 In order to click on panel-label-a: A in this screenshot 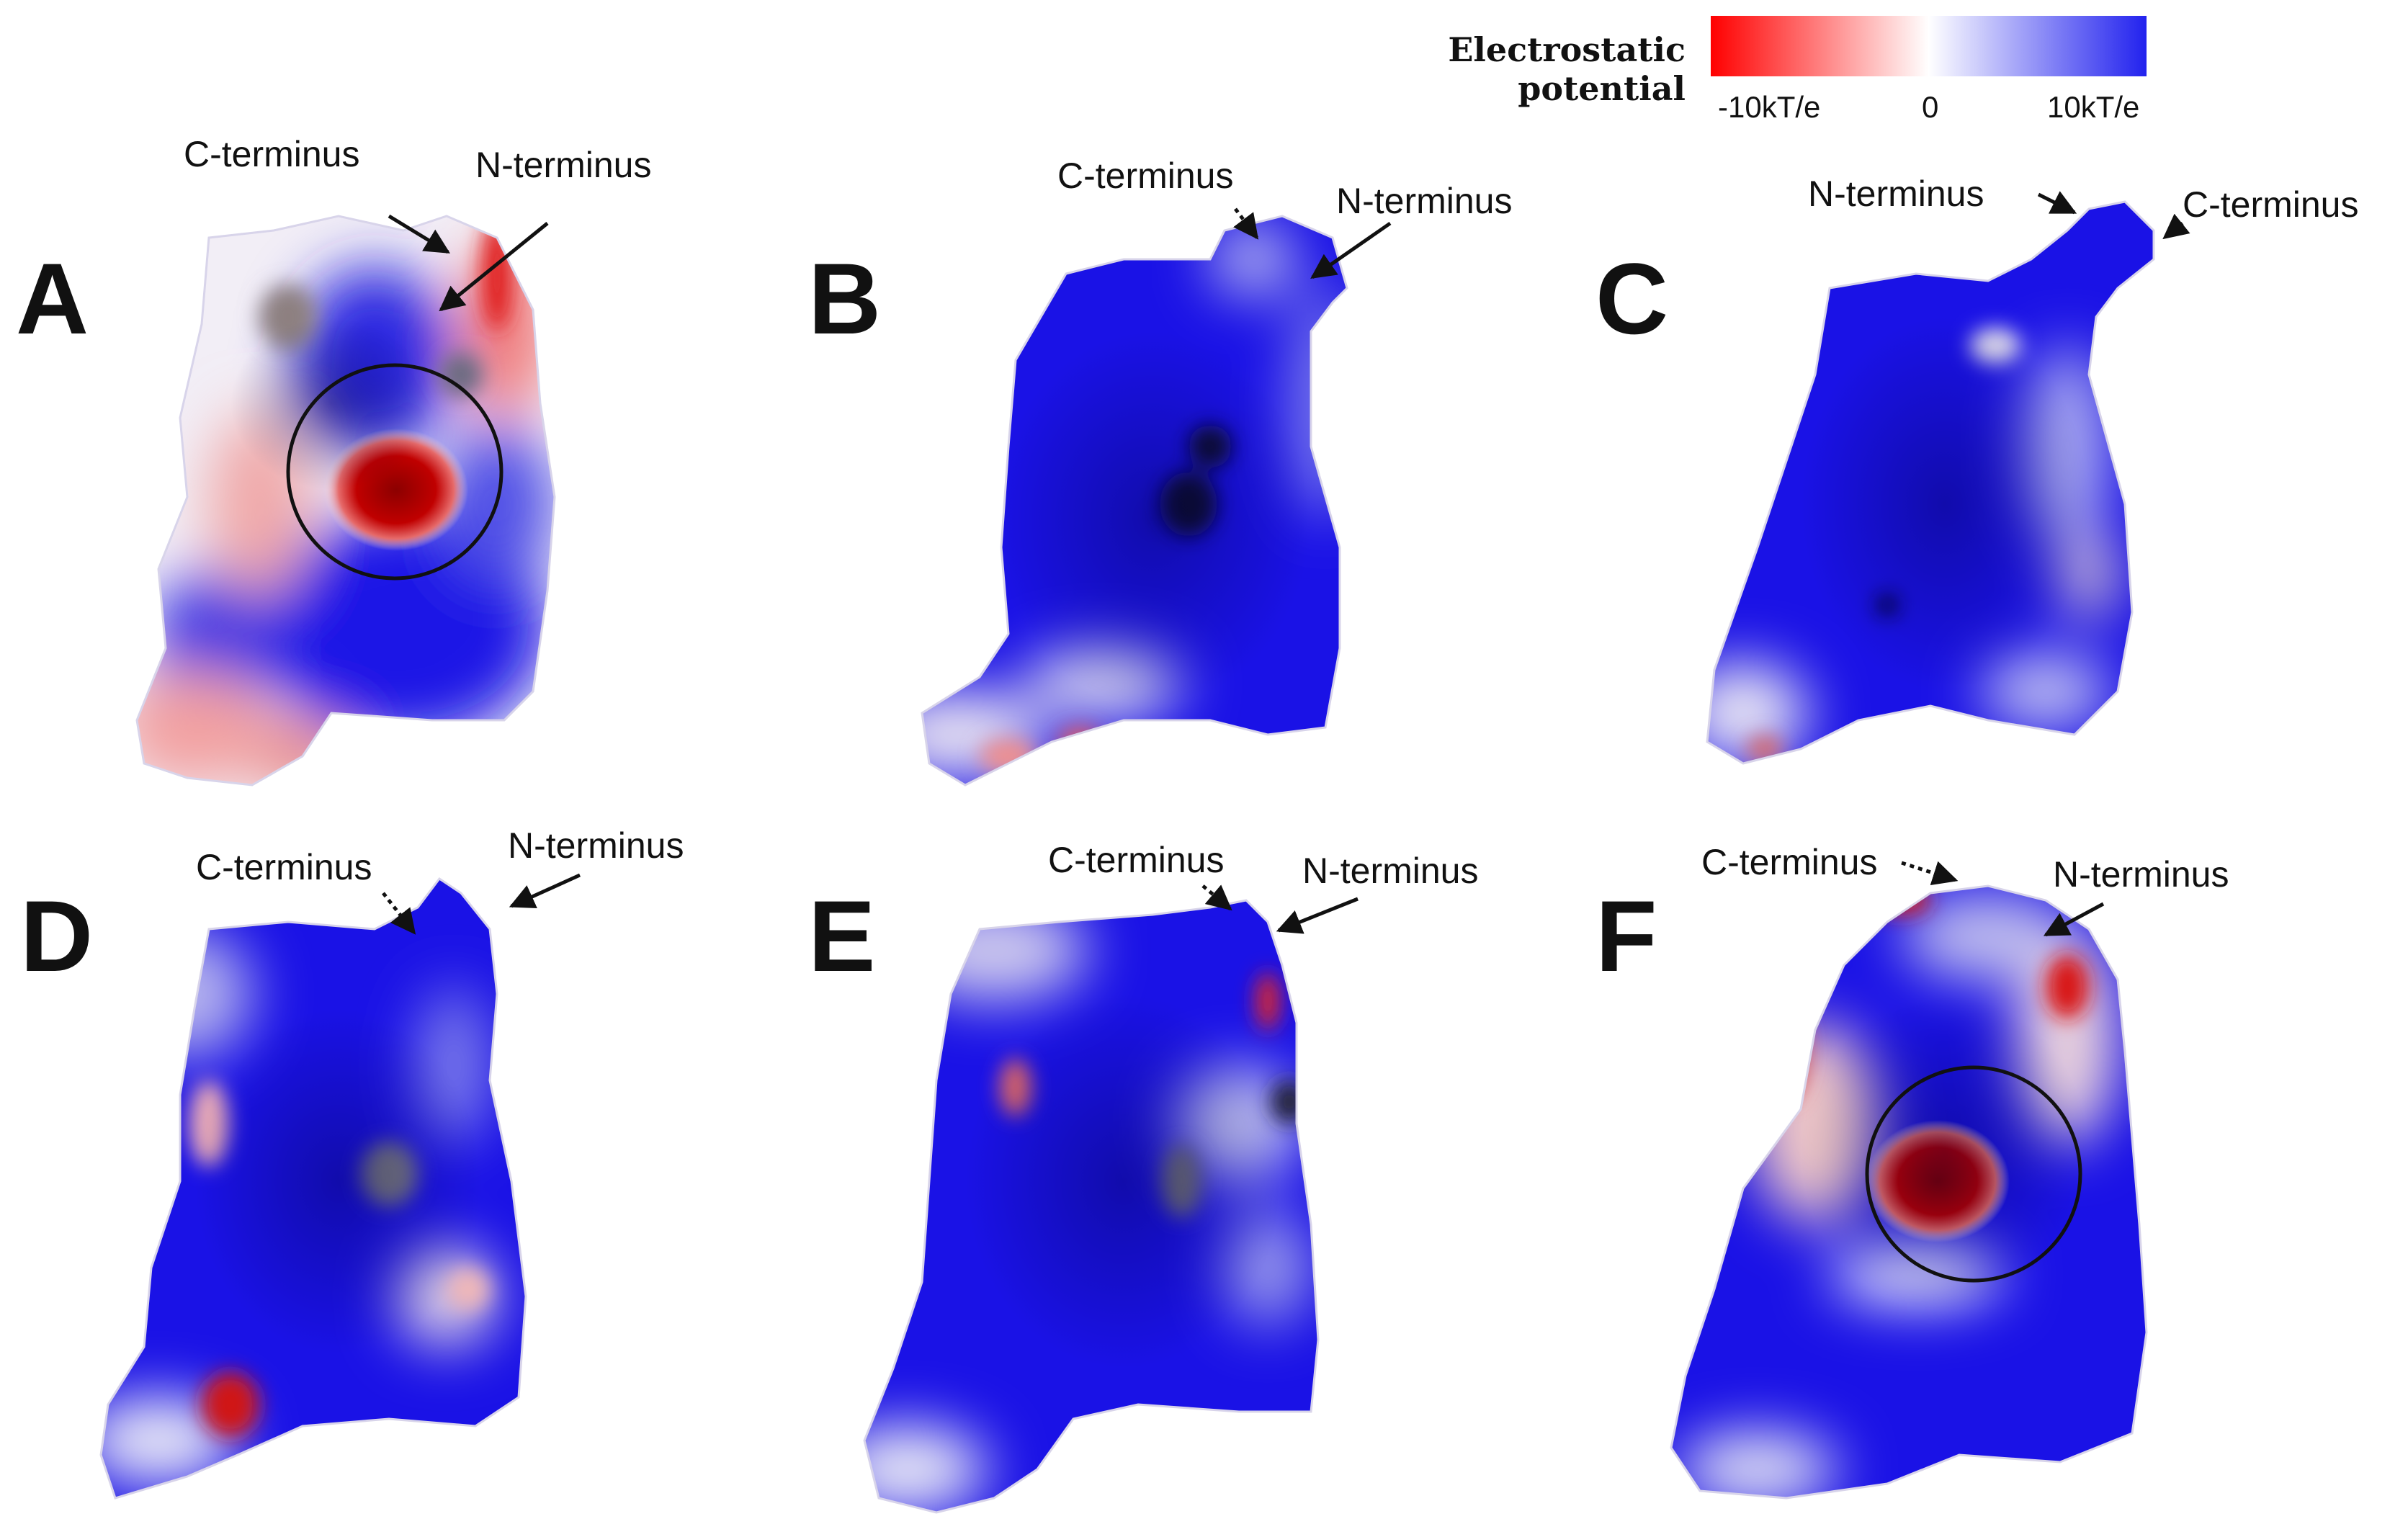, I will do `click(52, 298)`.